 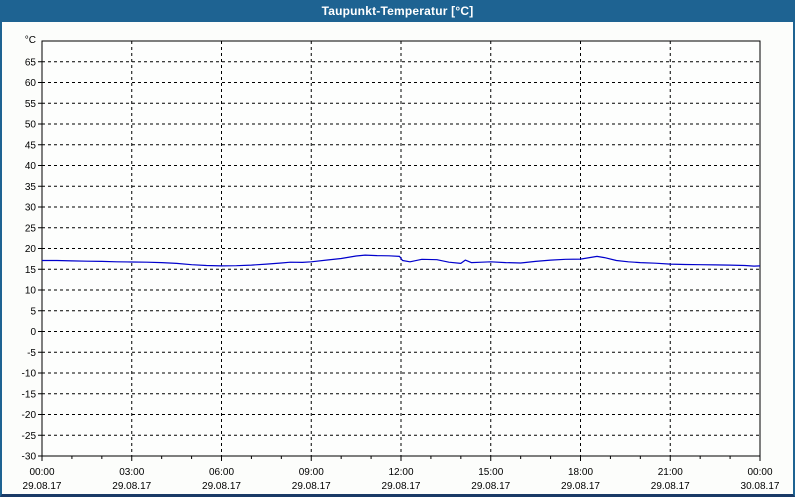 I want to click on y-tick-label: -15, so click(x=29, y=394).